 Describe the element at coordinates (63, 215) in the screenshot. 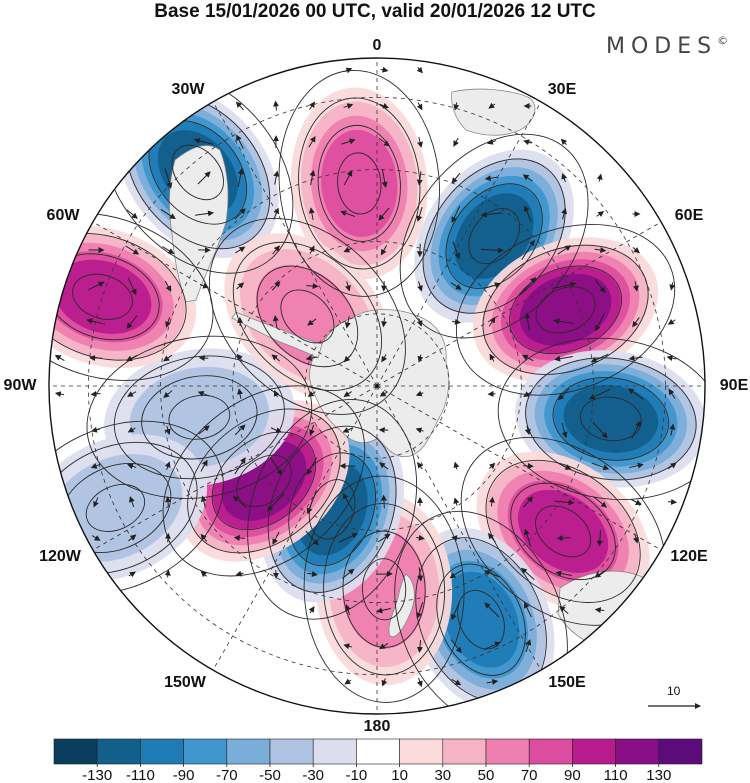

I see `lon-label-60w: 60W` at that location.